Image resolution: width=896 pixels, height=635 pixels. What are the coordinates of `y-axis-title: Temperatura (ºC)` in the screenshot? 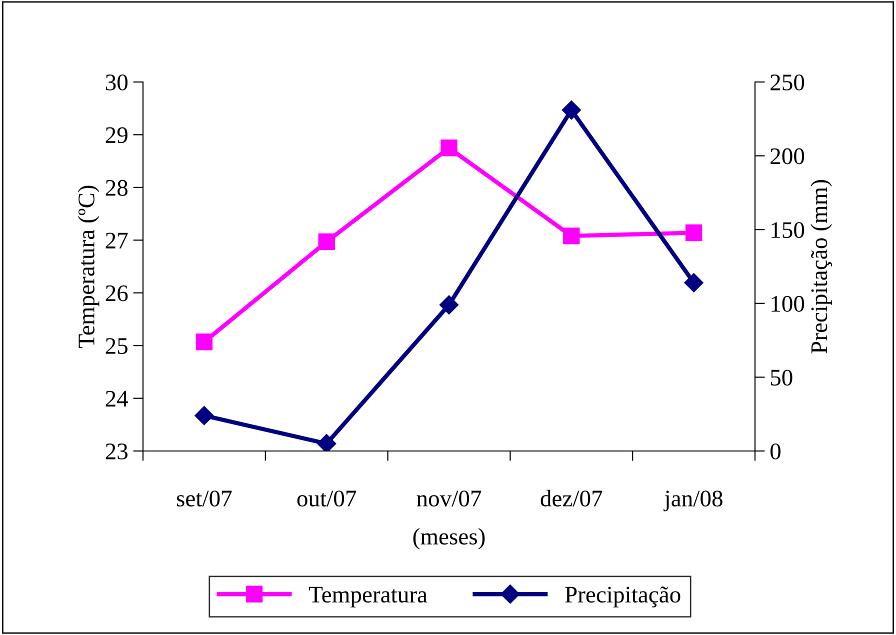 It's located at (89, 267).